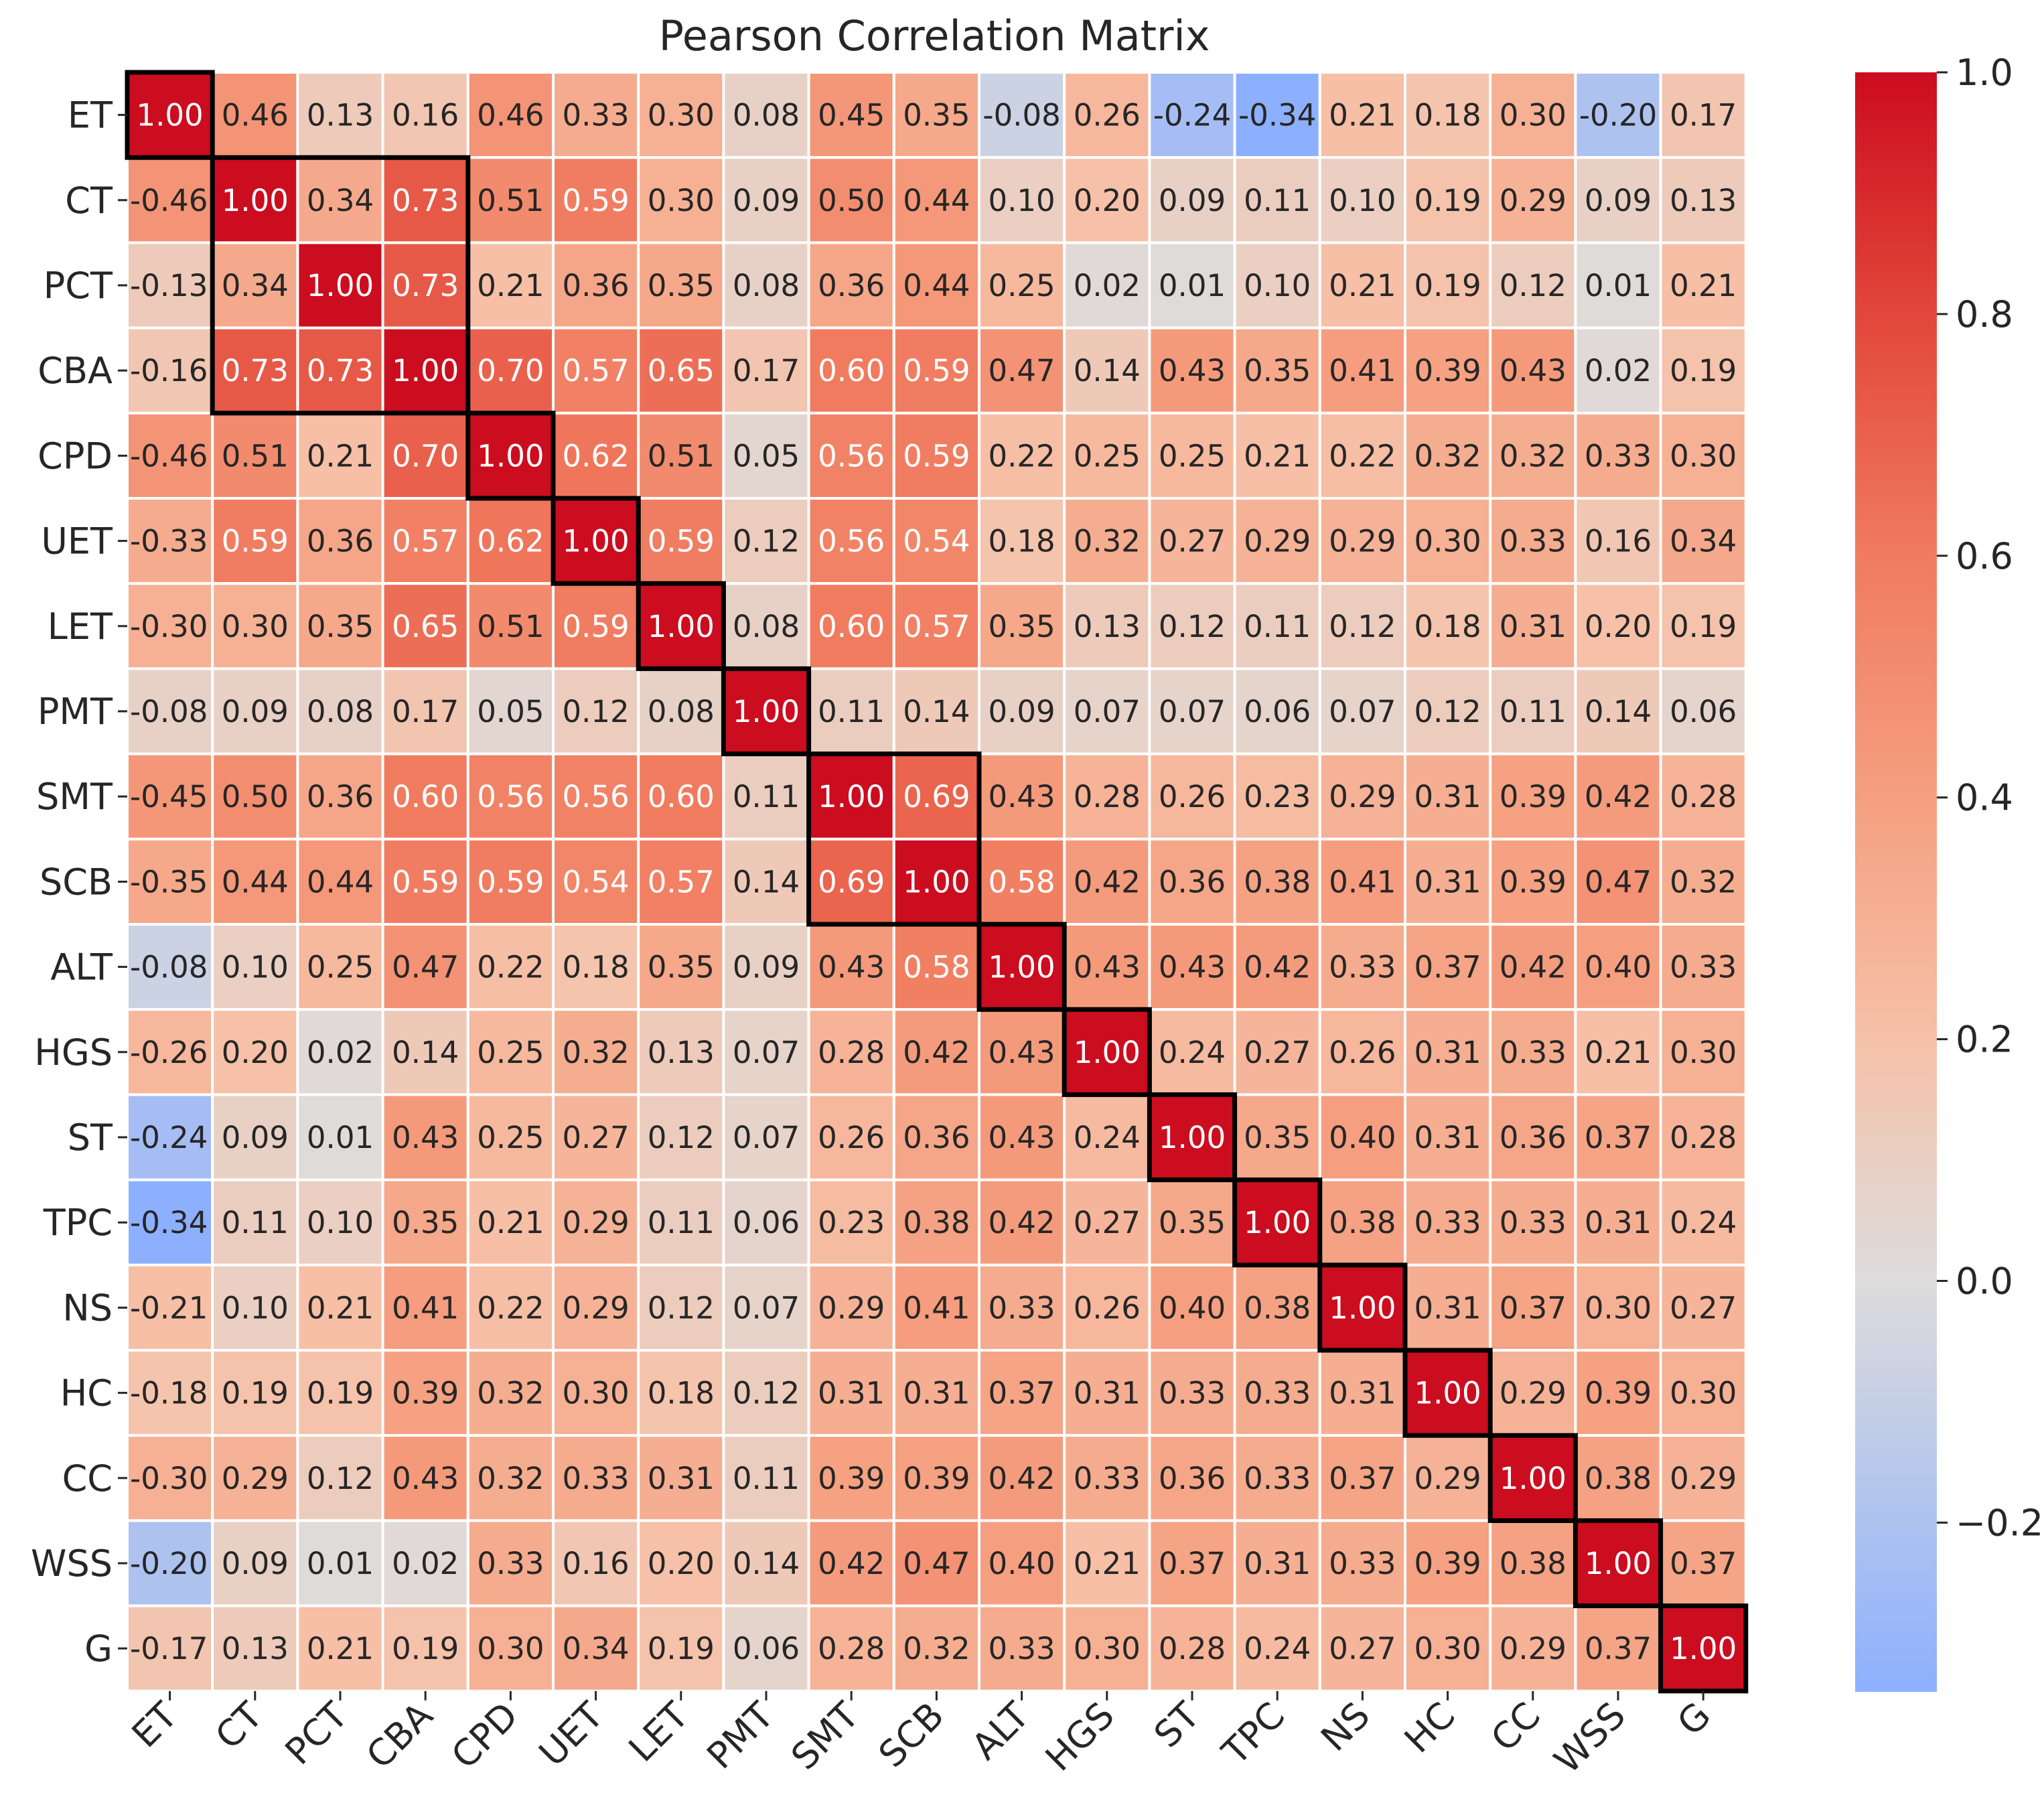  I want to click on heatmap-cell-PCT-ALT, so click(1022, 285).